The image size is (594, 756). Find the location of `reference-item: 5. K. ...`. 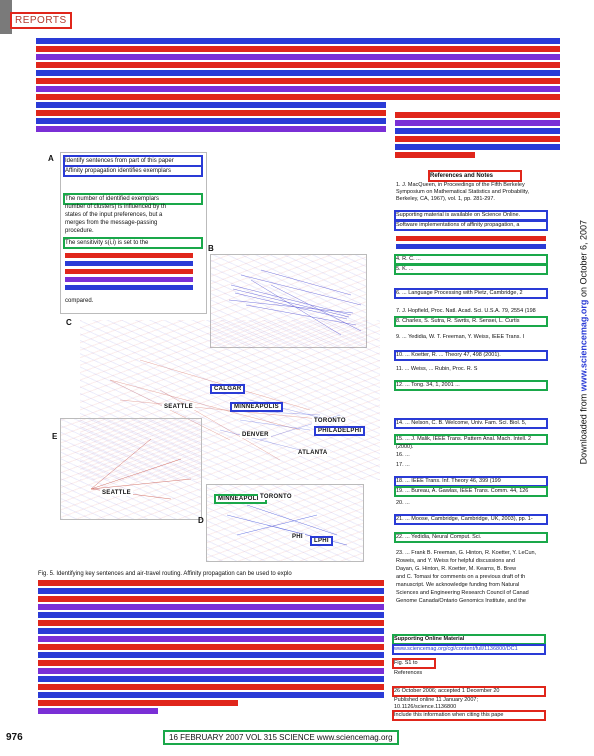

reference-item: 5. K. ... is located at coordinates (471, 269).